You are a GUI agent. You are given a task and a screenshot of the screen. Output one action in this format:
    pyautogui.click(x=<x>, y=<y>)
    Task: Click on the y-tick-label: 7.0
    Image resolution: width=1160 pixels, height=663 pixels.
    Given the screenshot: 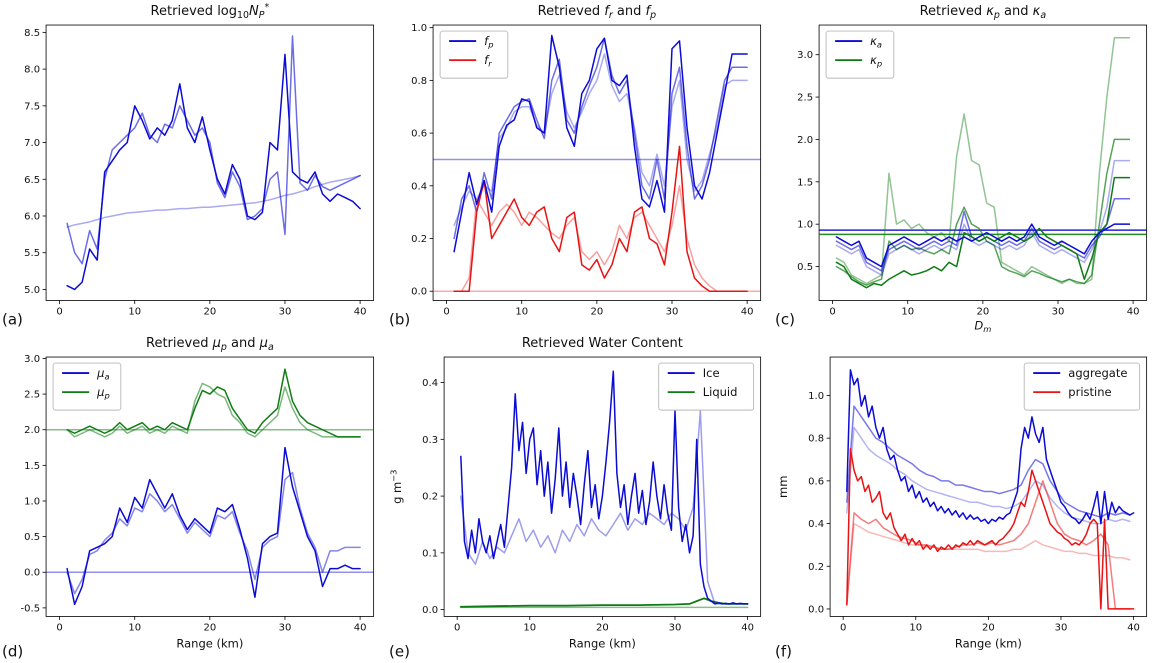 What is the action you would take?
    pyautogui.click(x=32, y=143)
    